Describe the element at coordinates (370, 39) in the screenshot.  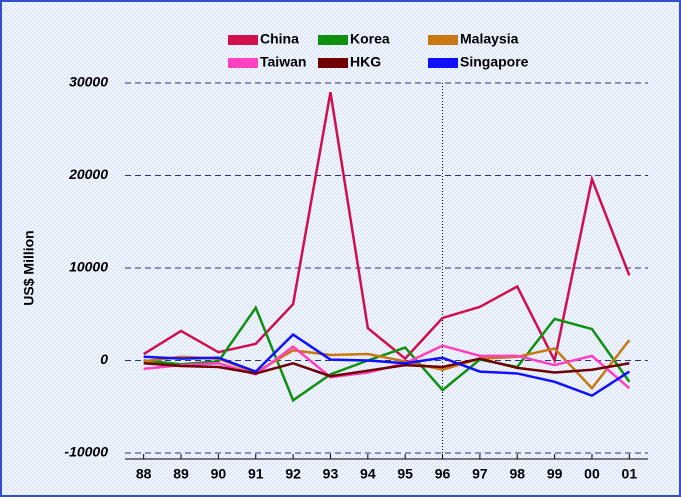
I see `legend-label: Korea` at that location.